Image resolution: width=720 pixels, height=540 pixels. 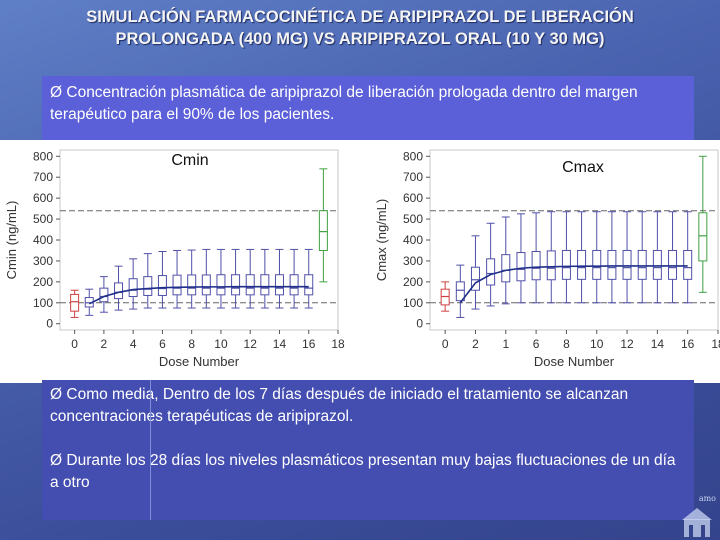 I want to click on x-tick-label: 1, so click(x=505, y=344).